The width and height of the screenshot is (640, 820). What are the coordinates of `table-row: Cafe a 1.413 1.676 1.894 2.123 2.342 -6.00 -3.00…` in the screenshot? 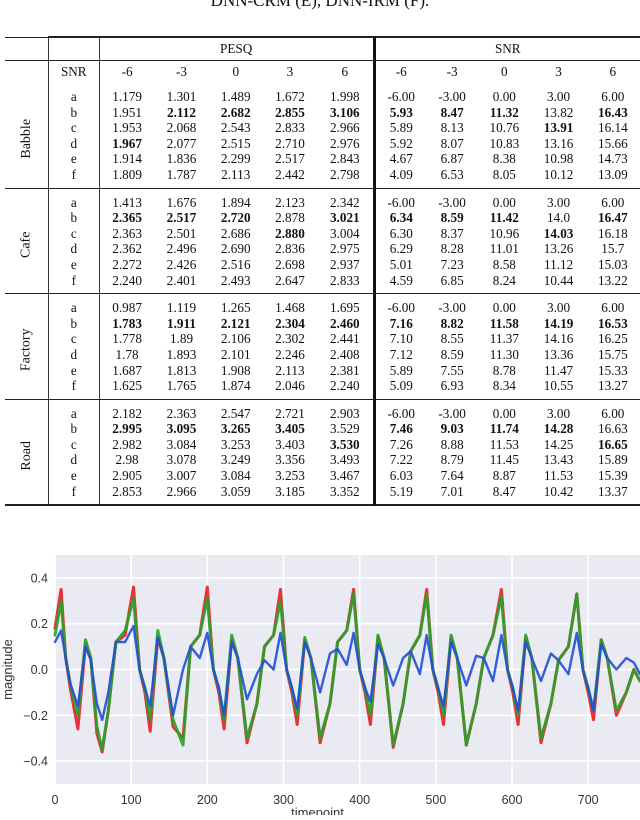 It's located at (322, 241).